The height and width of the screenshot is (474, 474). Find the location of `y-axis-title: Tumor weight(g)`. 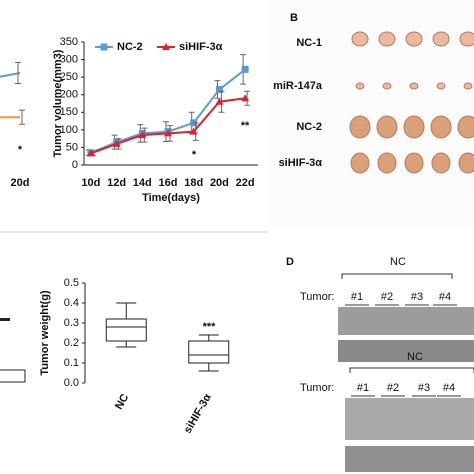

y-axis-title: Tumor weight(g) is located at coordinates (45, 333).